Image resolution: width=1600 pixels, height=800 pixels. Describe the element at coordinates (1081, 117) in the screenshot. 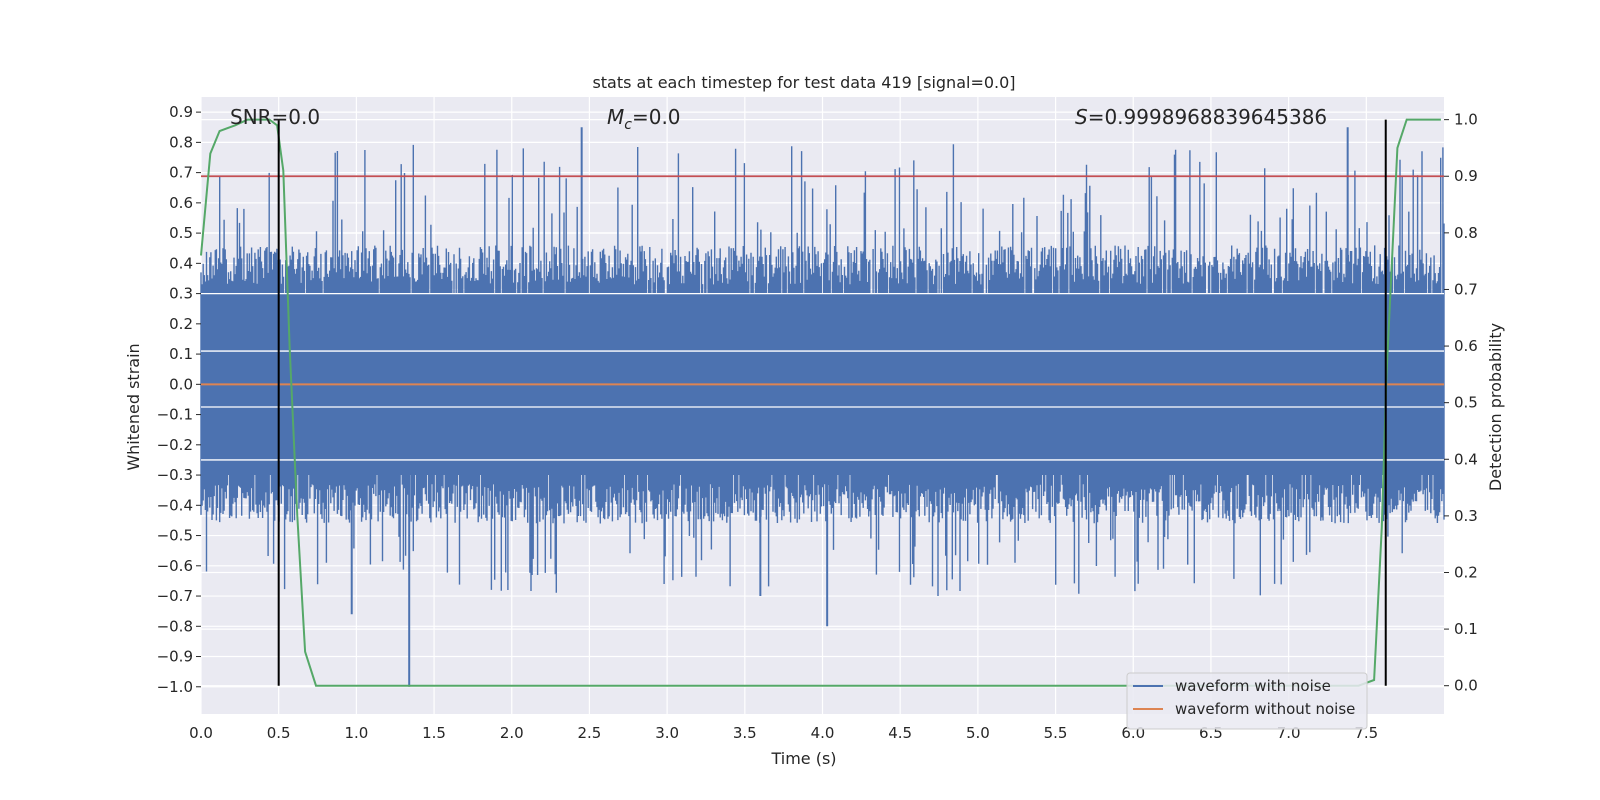

I see `s-symbol: S` at that location.